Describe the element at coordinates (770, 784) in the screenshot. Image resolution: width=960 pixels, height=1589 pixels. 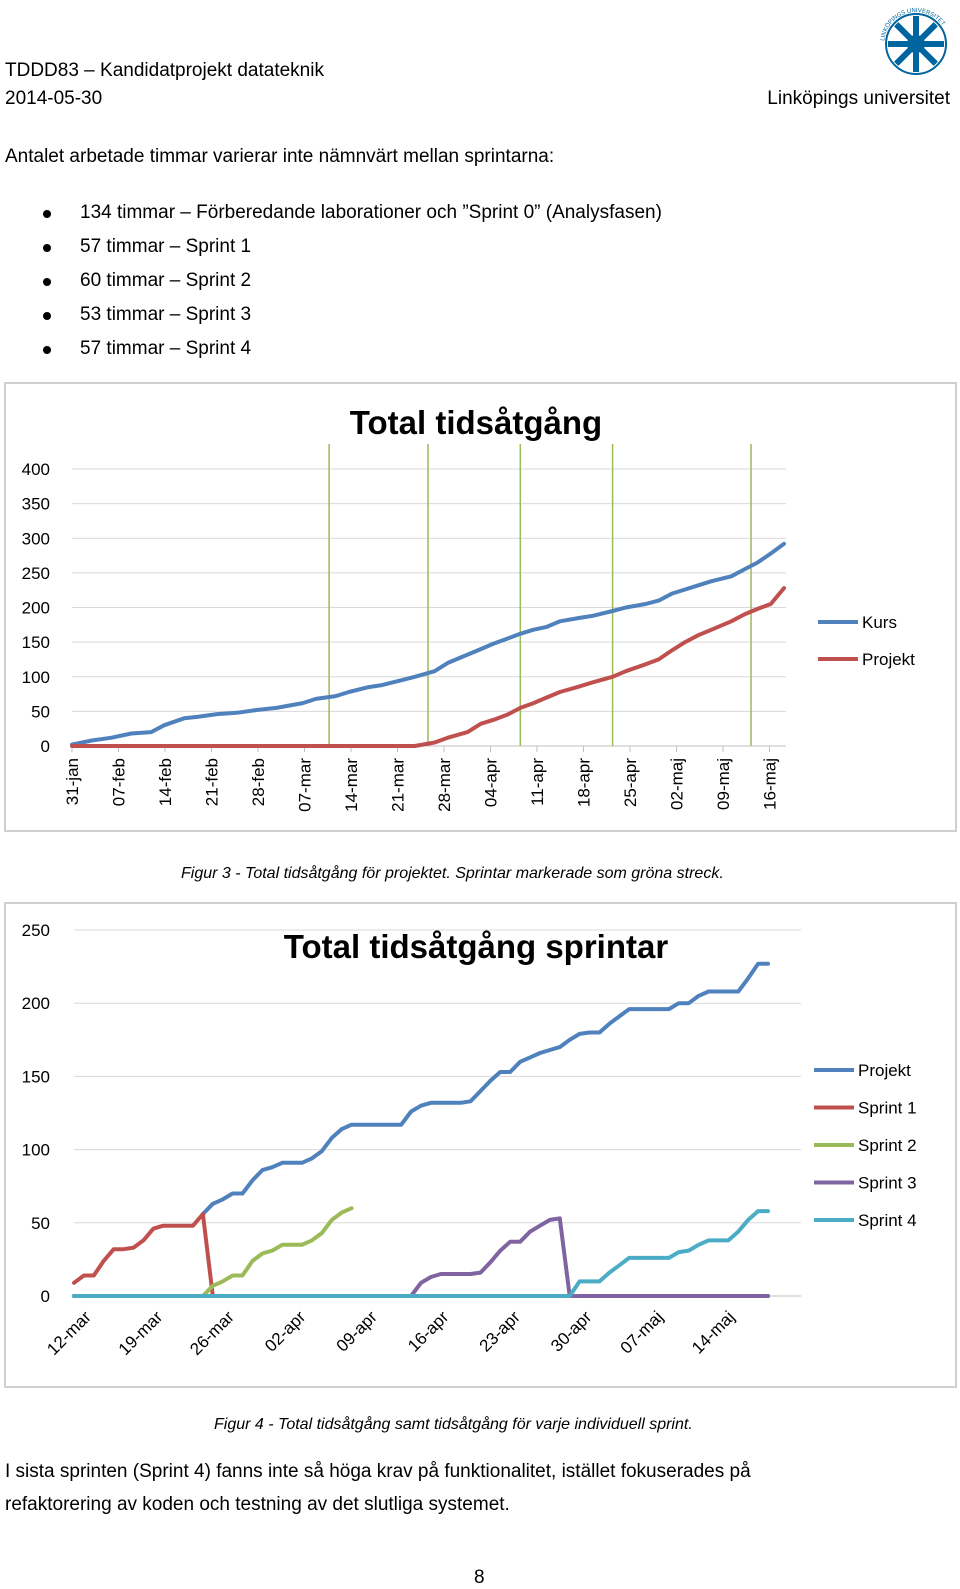
I see `x-tick-label: 16-maj` at that location.